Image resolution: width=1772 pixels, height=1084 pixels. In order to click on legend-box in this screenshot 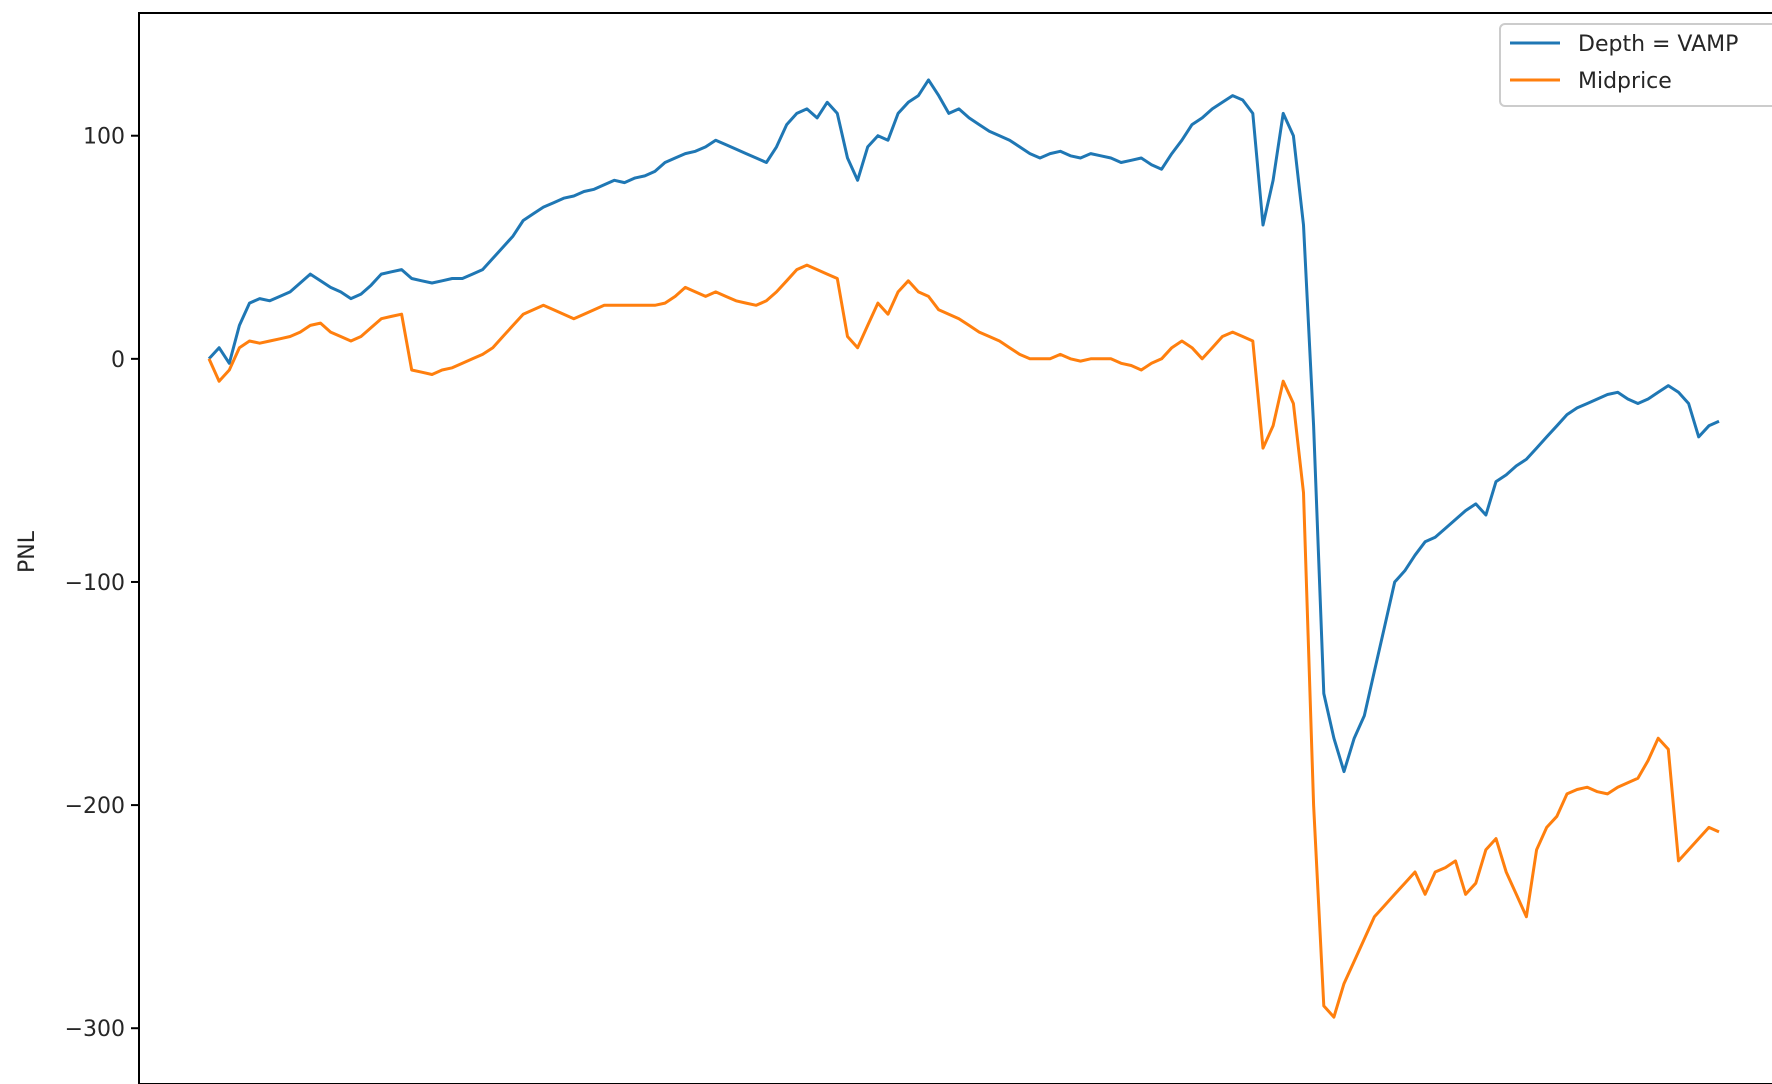, I will do `click(1635, 65)`.